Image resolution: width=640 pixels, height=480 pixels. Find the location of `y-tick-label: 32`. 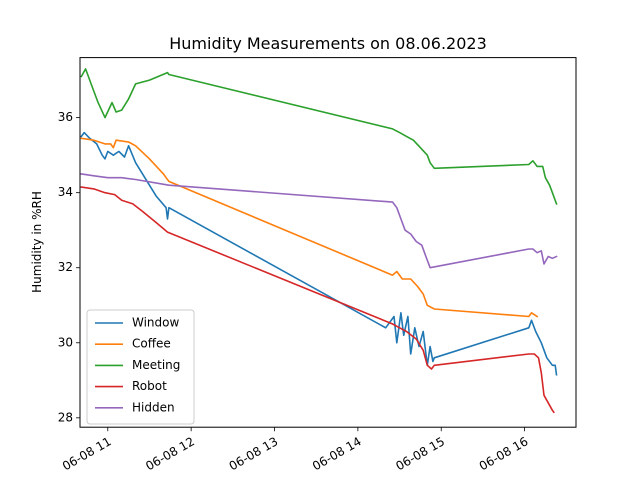

y-tick-label: 32 is located at coordinates (65, 267).